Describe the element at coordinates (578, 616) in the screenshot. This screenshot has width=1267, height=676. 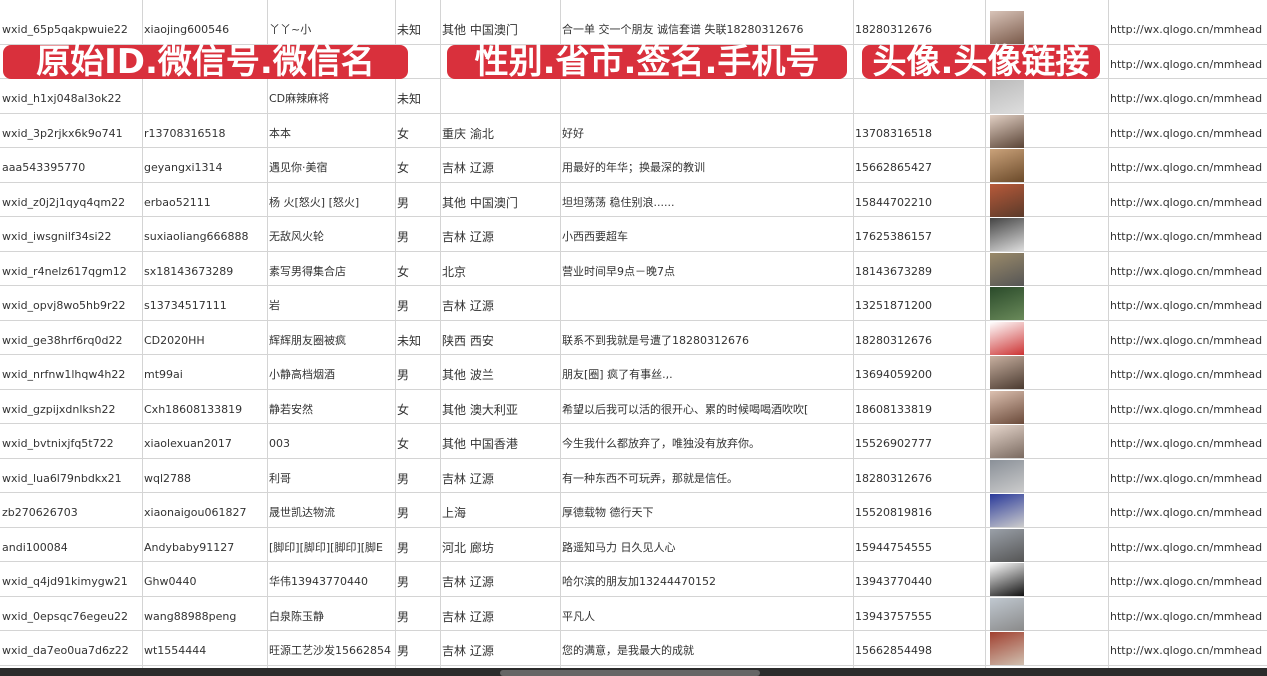
I see `signature-cell: 平凡人` at that location.